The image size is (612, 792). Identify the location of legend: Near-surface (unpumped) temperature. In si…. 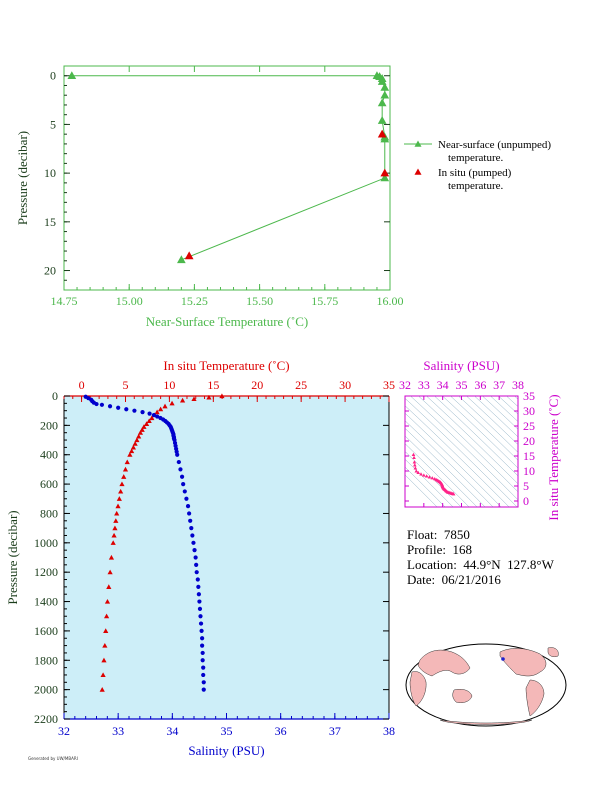
(477, 165).